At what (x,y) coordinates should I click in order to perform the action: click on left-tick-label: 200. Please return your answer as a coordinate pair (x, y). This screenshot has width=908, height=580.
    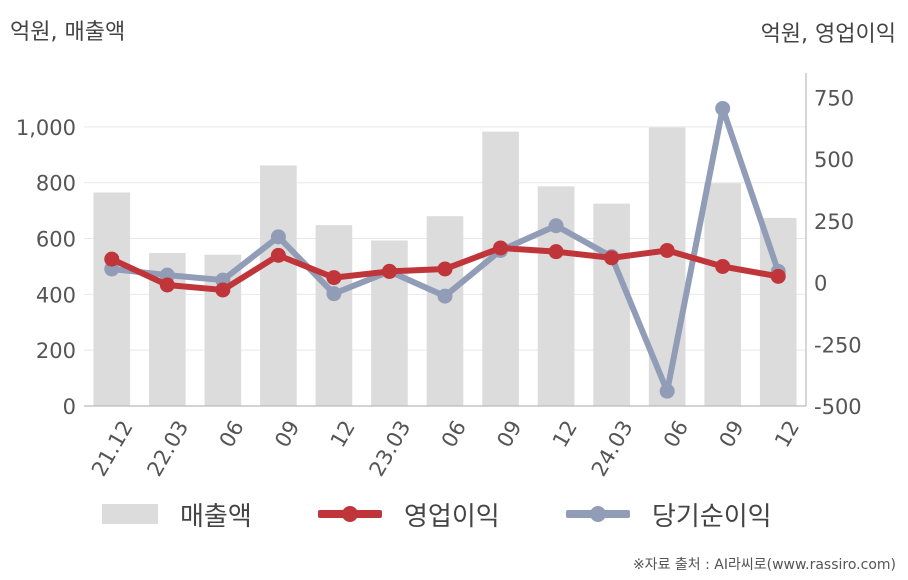
    Looking at the image, I should click on (56, 351).